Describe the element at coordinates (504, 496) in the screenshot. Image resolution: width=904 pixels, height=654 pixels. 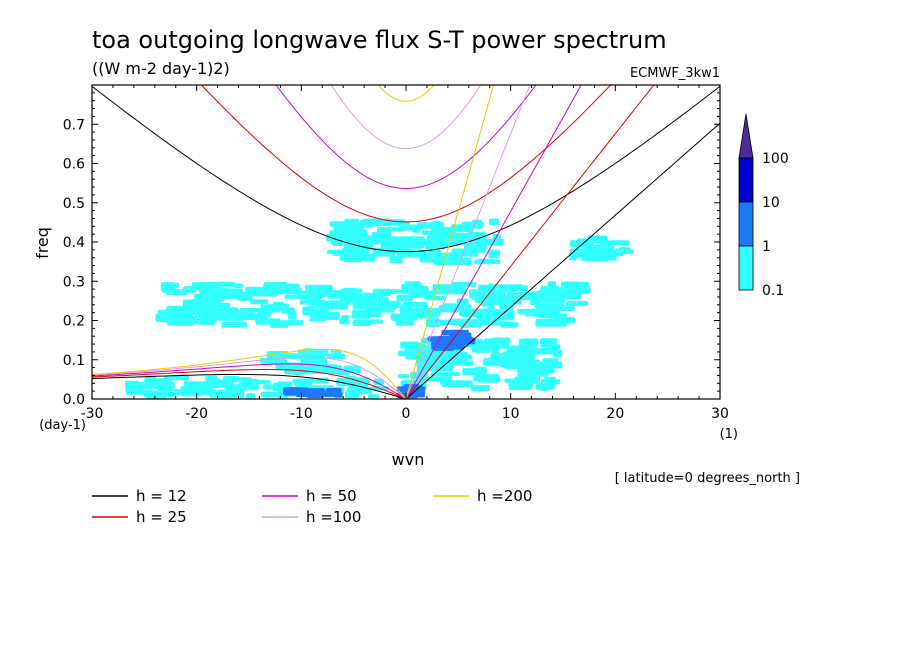
I see `legend-label: h =200` at that location.